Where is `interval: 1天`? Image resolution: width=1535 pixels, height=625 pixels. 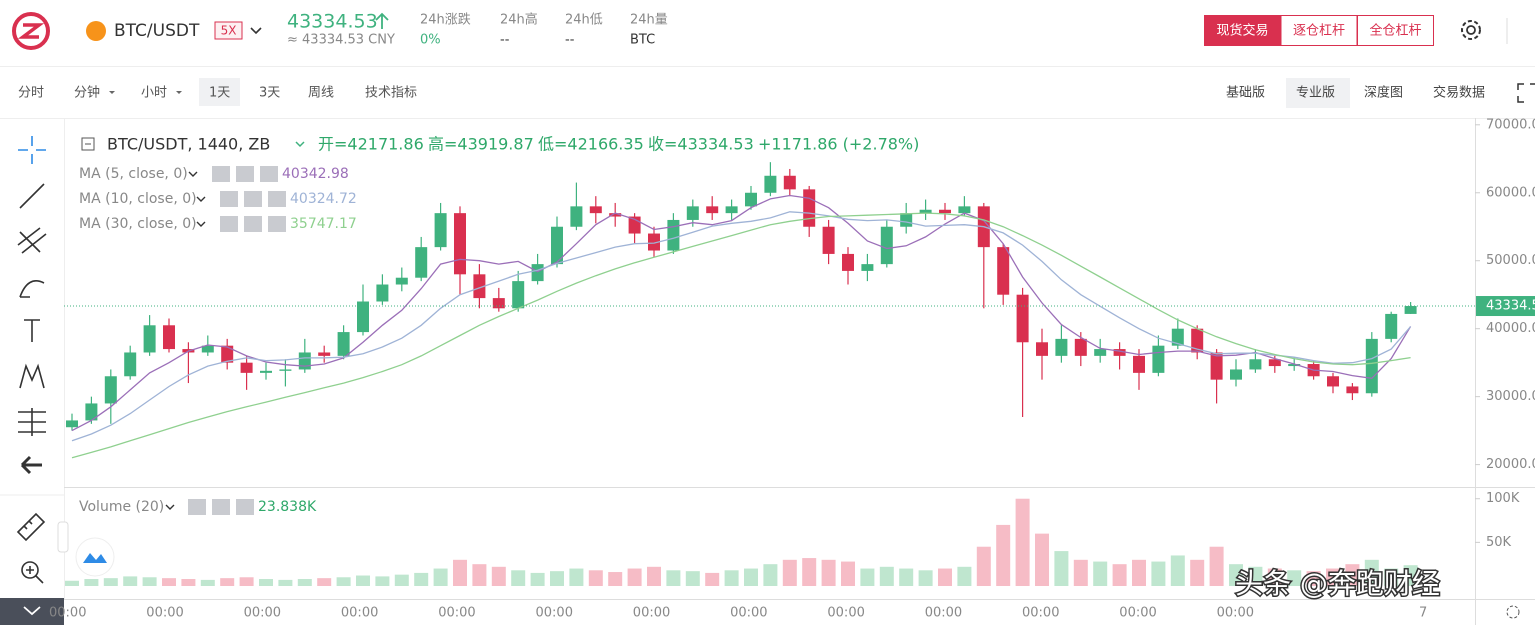
interval: 1天 is located at coordinates (219, 93).